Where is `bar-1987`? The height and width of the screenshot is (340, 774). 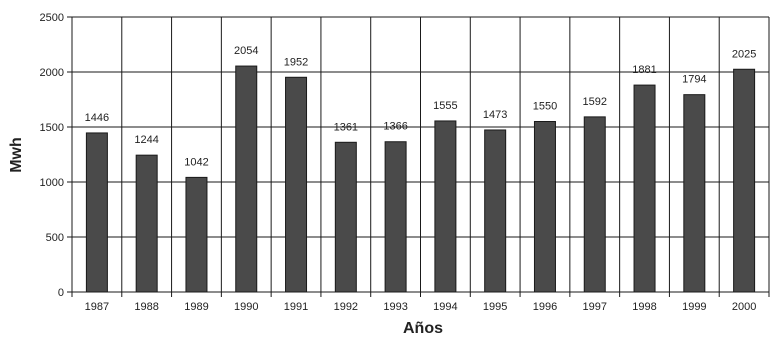
bar-1987 is located at coordinates (96, 212).